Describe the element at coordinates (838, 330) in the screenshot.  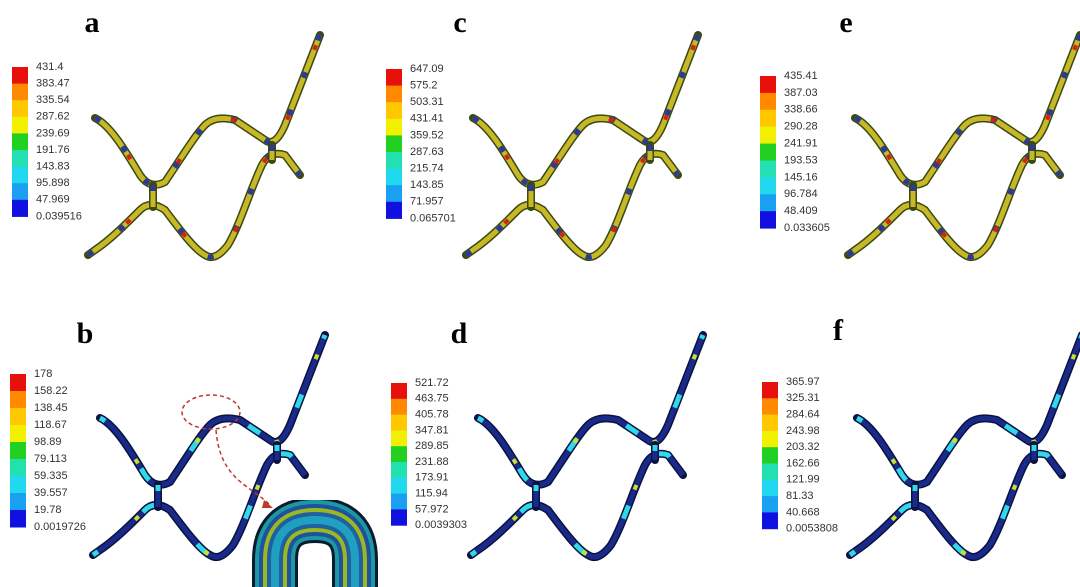
I see `panel-label: f` at that location.